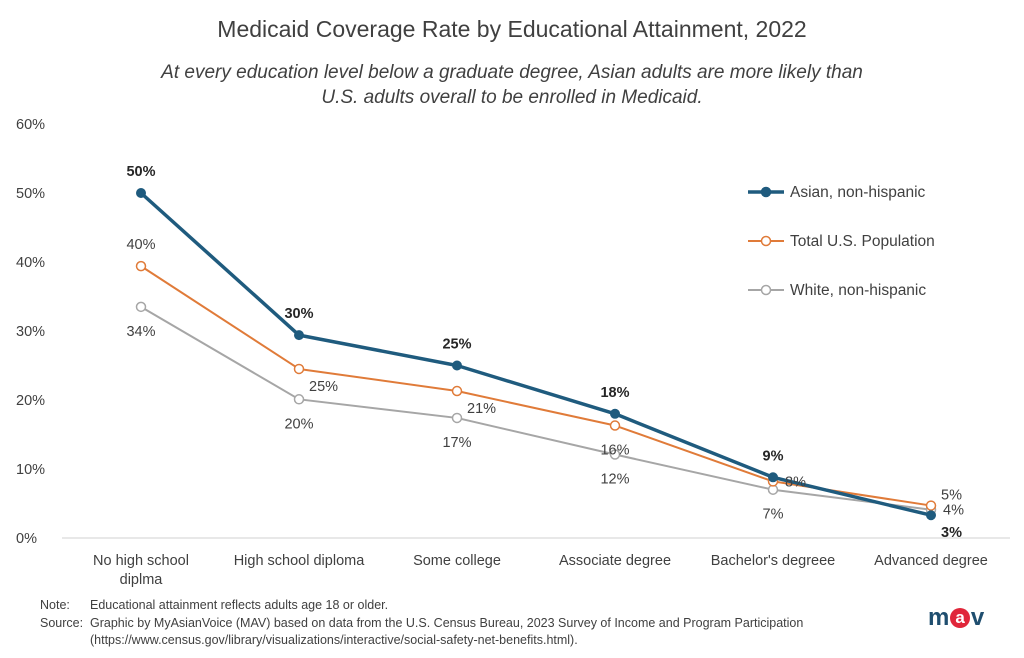  What do you see at coordinates (614, 393) in the screenshot?
I see `data-label-0: 18%` at bounding box center [614, 393].